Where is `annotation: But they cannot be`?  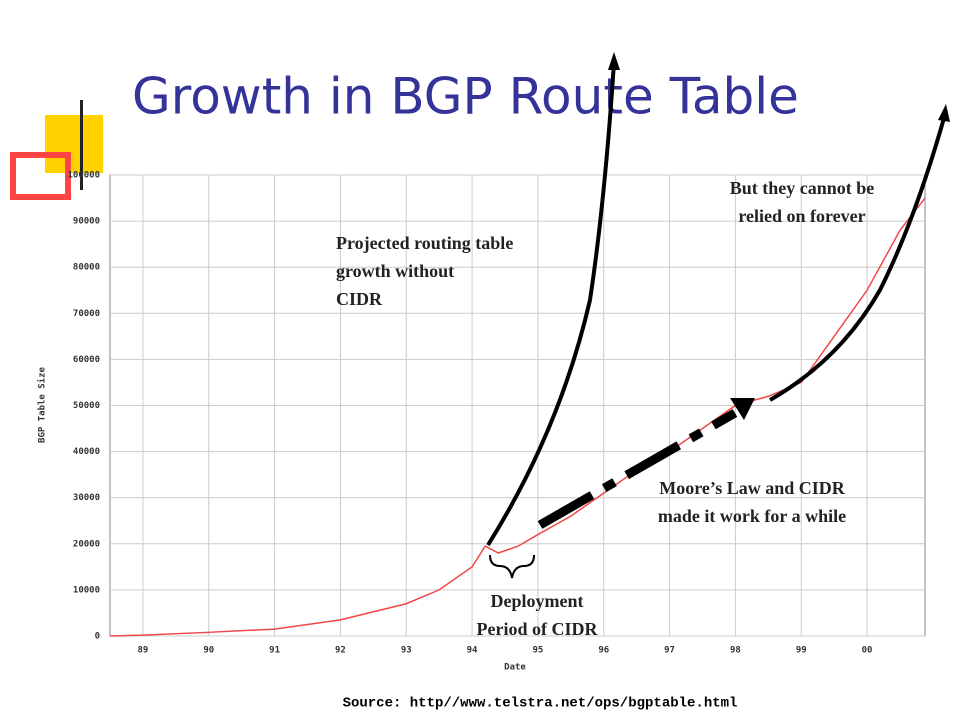 annotation: But they cannot be is located at coordinates (802, 188).